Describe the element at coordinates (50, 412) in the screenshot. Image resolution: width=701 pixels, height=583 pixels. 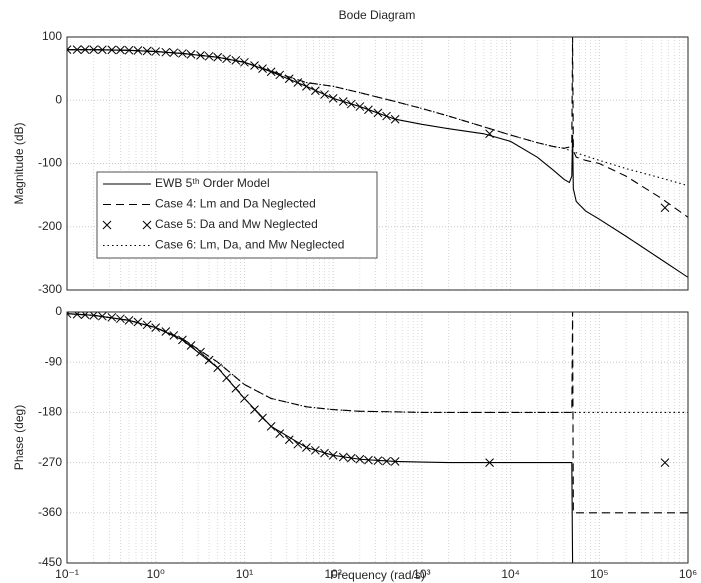
I see `y-tick-label: -180` at that location.